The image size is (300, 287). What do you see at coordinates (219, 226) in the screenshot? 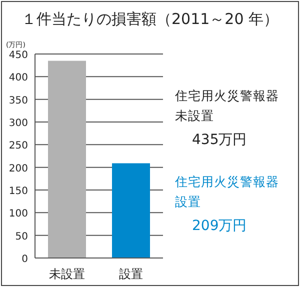
I see `text: 209万円` at bounding box center [219, 226].